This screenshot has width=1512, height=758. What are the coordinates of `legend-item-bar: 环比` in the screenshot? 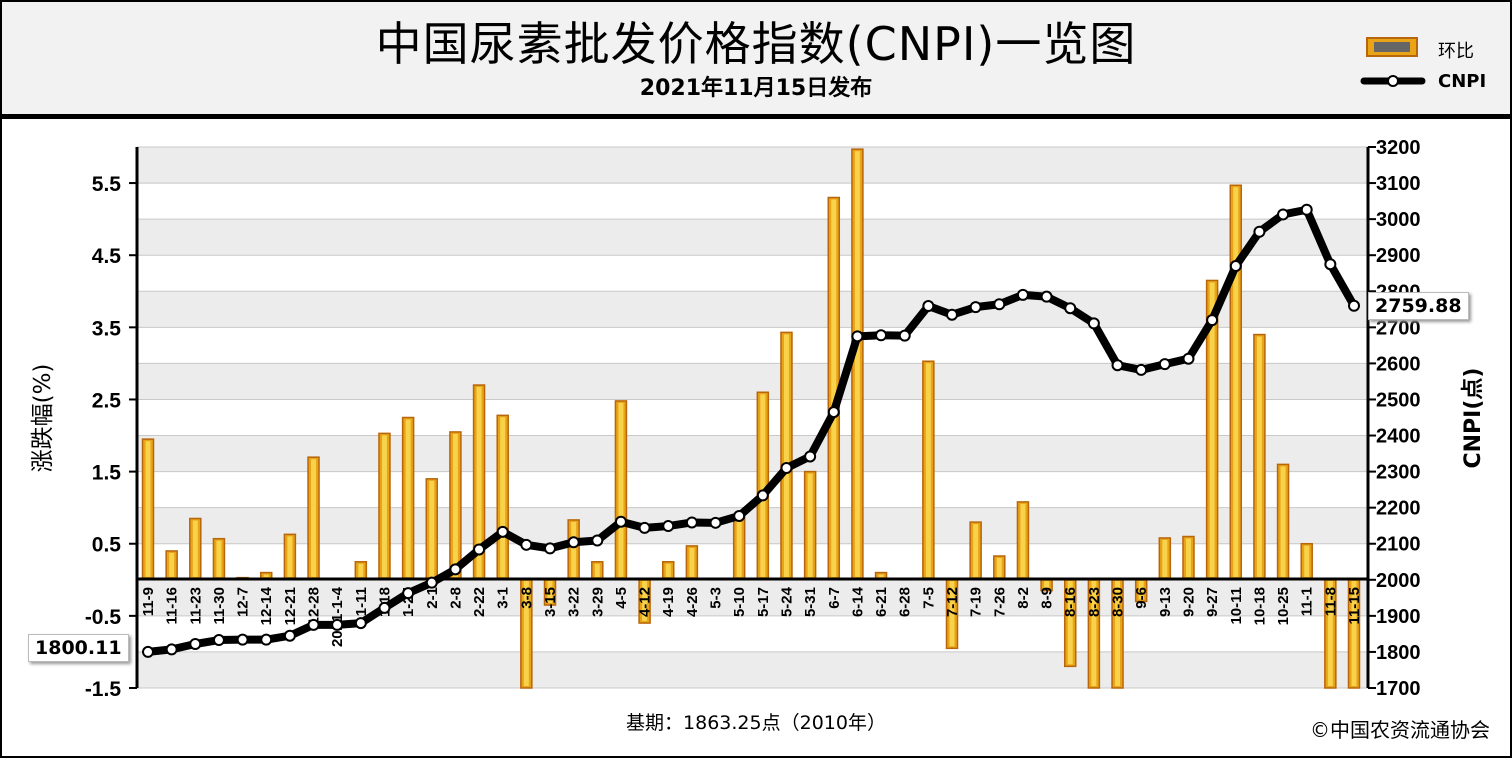 It's located at (1435, 48).